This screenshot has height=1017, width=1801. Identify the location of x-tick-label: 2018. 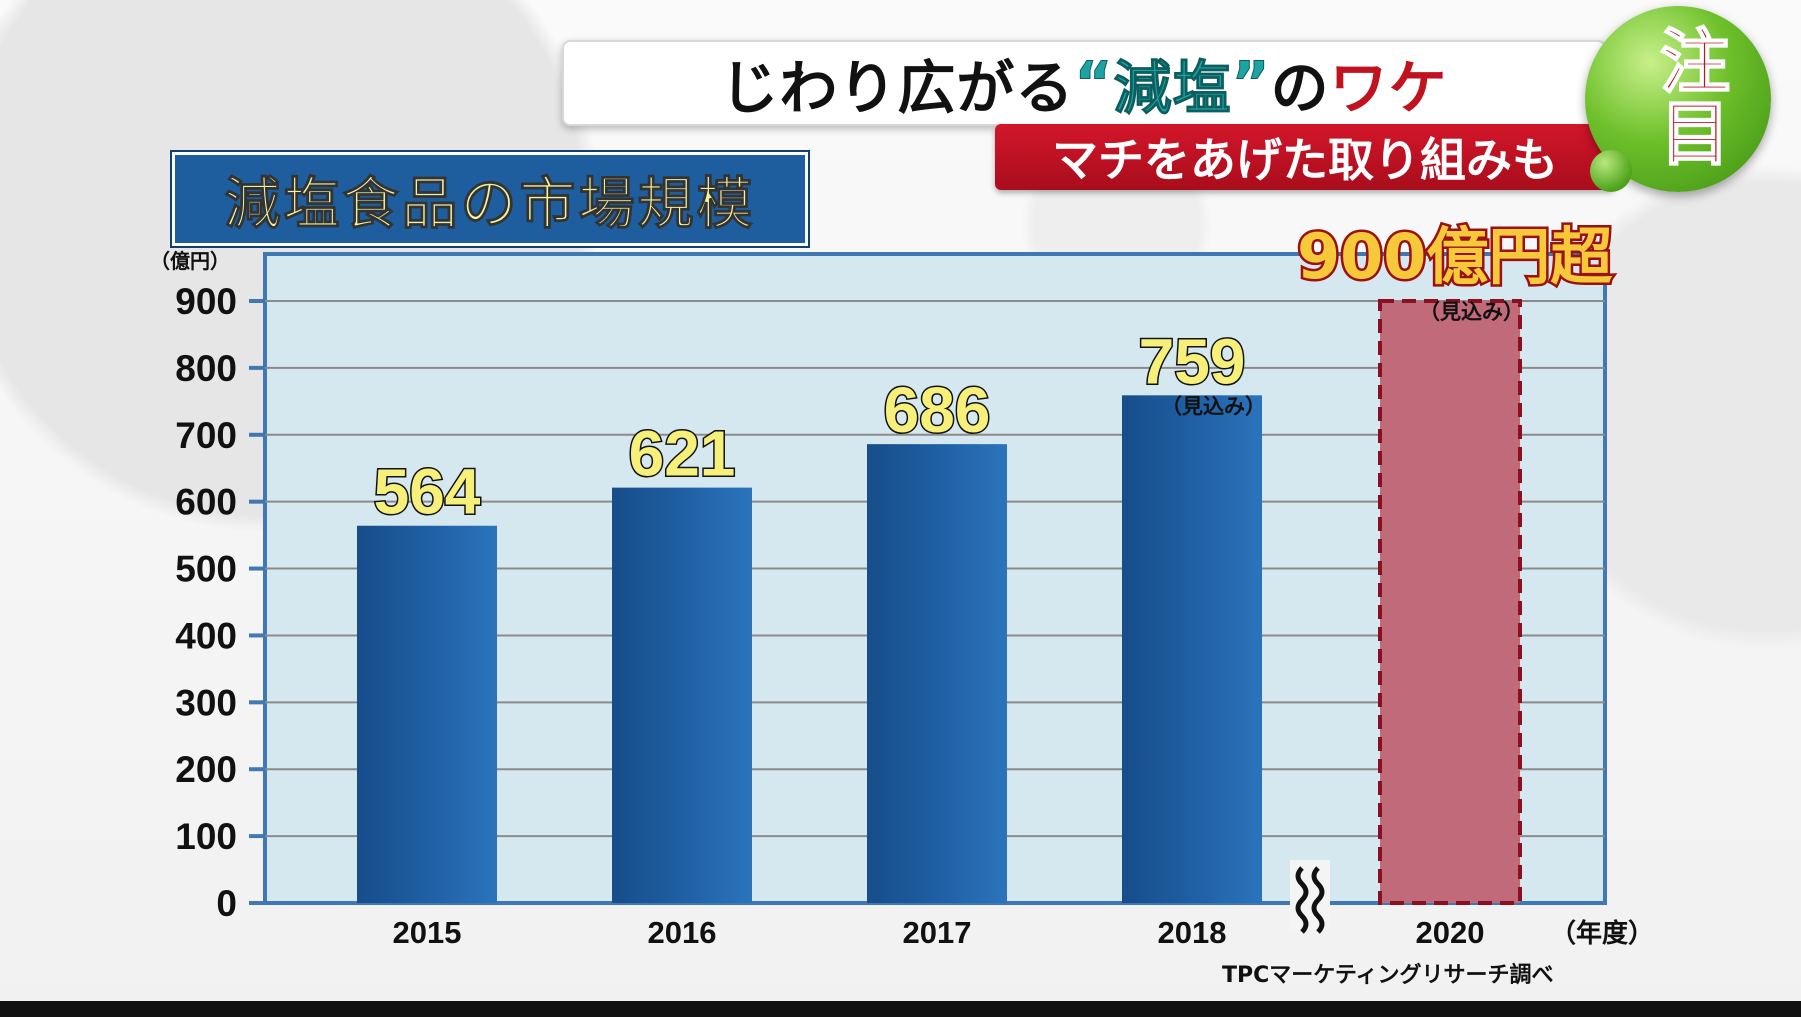
(1192, 932).